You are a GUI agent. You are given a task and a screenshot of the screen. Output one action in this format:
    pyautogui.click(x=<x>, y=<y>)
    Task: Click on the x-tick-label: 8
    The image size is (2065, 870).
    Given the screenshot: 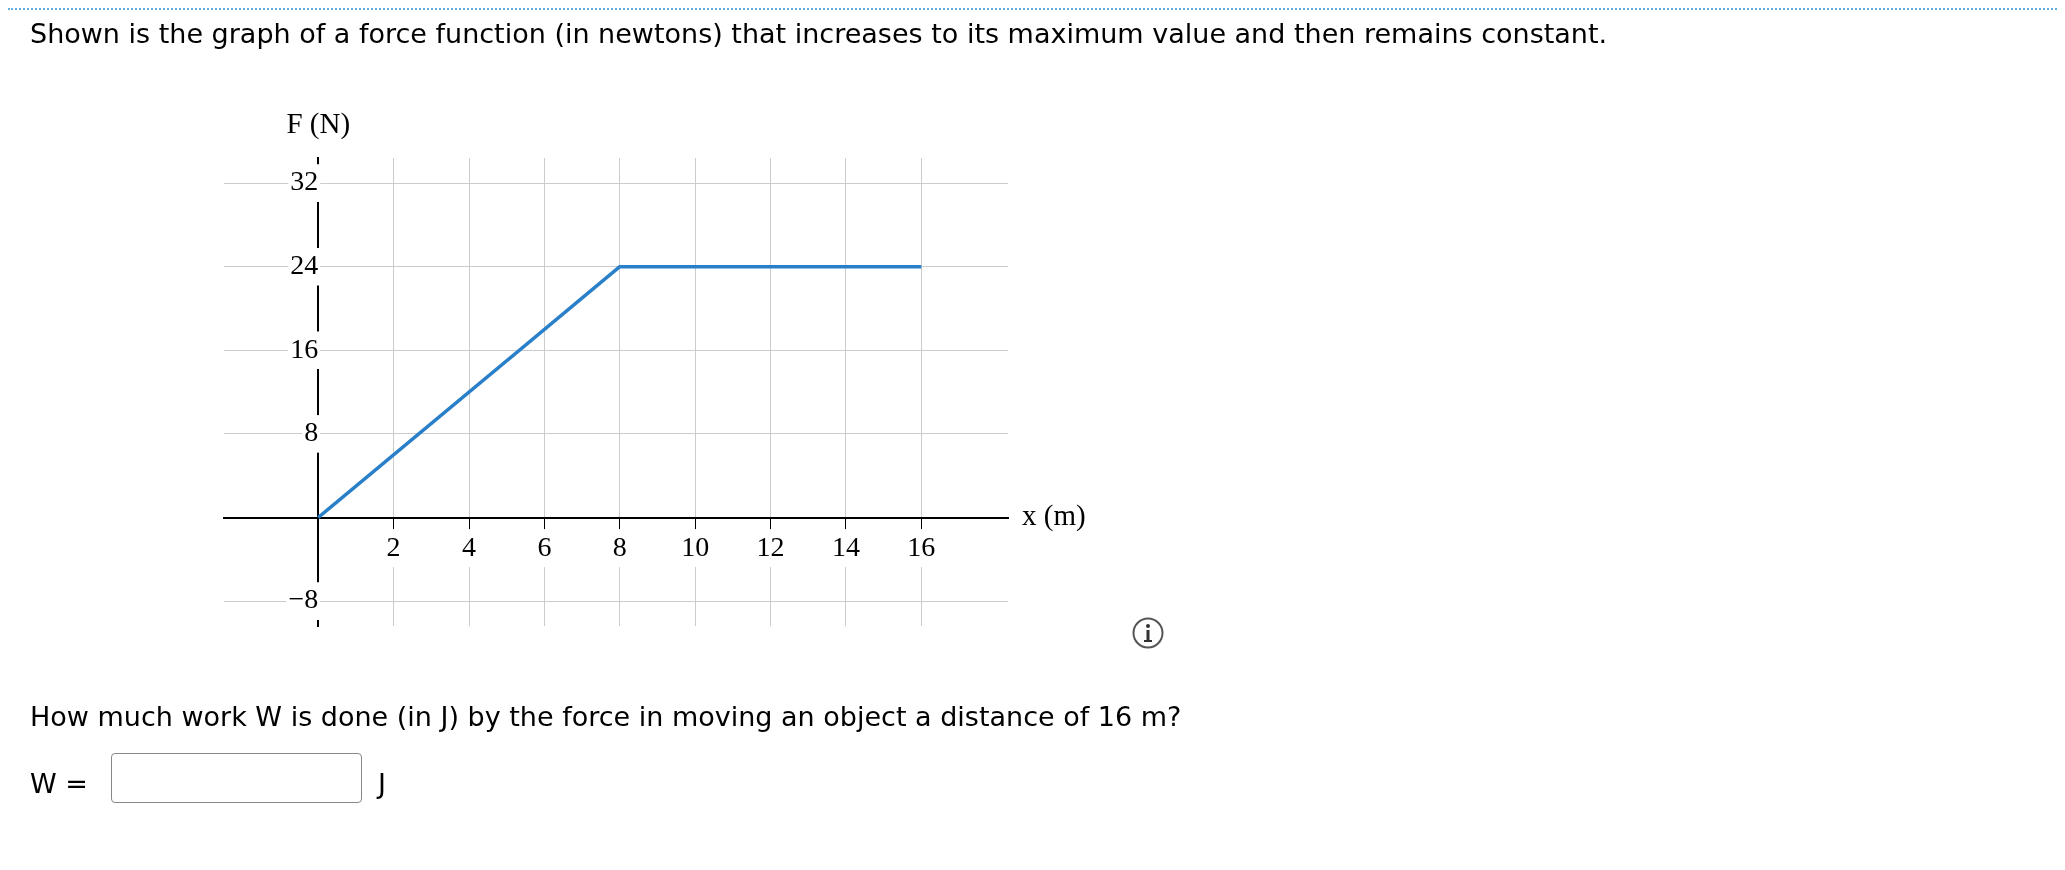 What is the action you would take?
    pyautogui.click(x=619, y=546)
    